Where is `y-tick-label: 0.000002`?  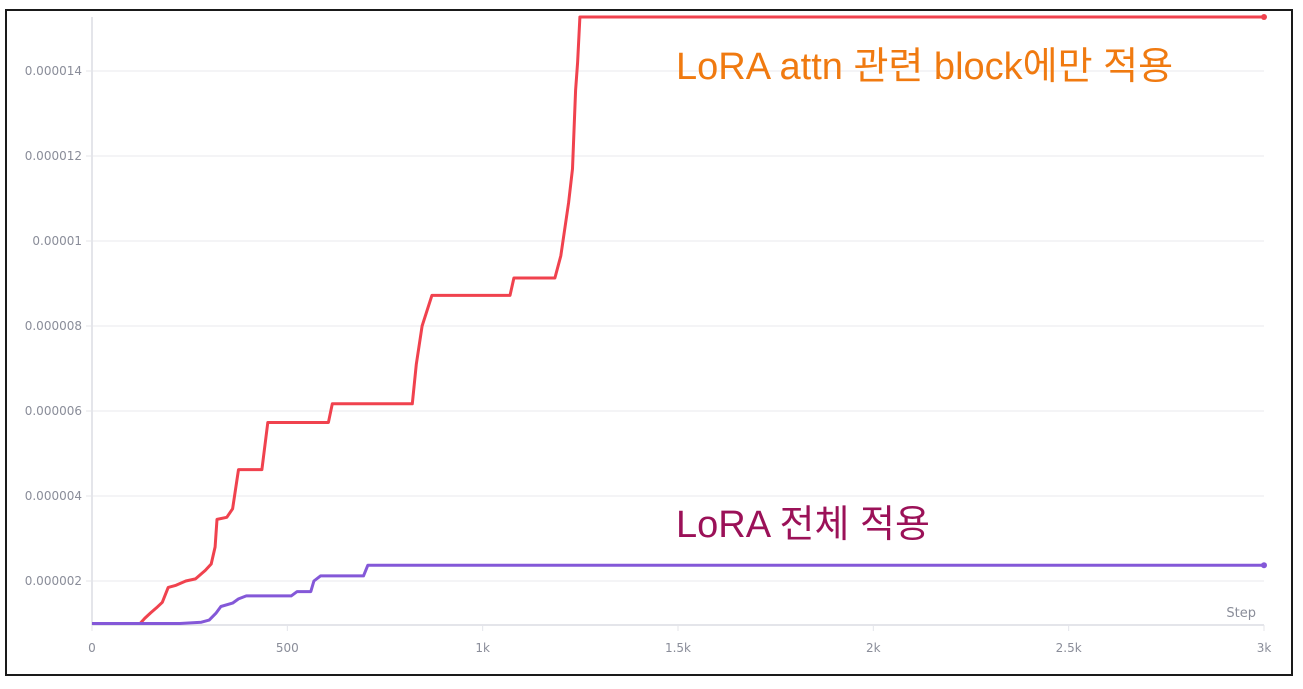 y-tick-label: 0.000002 is located at coordinates (53, 581).